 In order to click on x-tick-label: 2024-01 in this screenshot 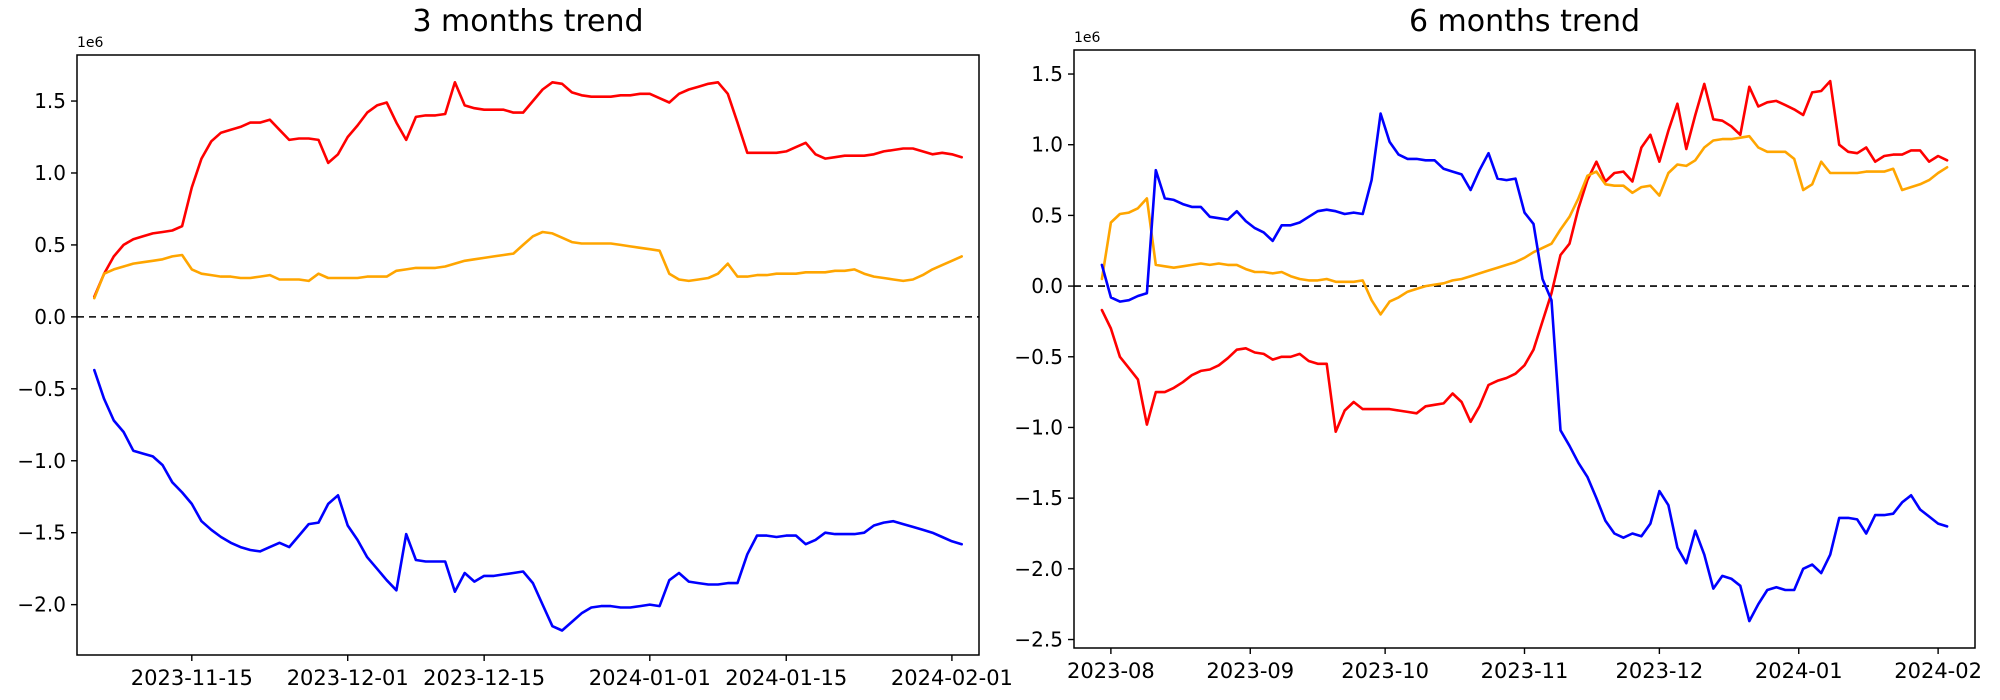, I will do `click(1799, 671)`.